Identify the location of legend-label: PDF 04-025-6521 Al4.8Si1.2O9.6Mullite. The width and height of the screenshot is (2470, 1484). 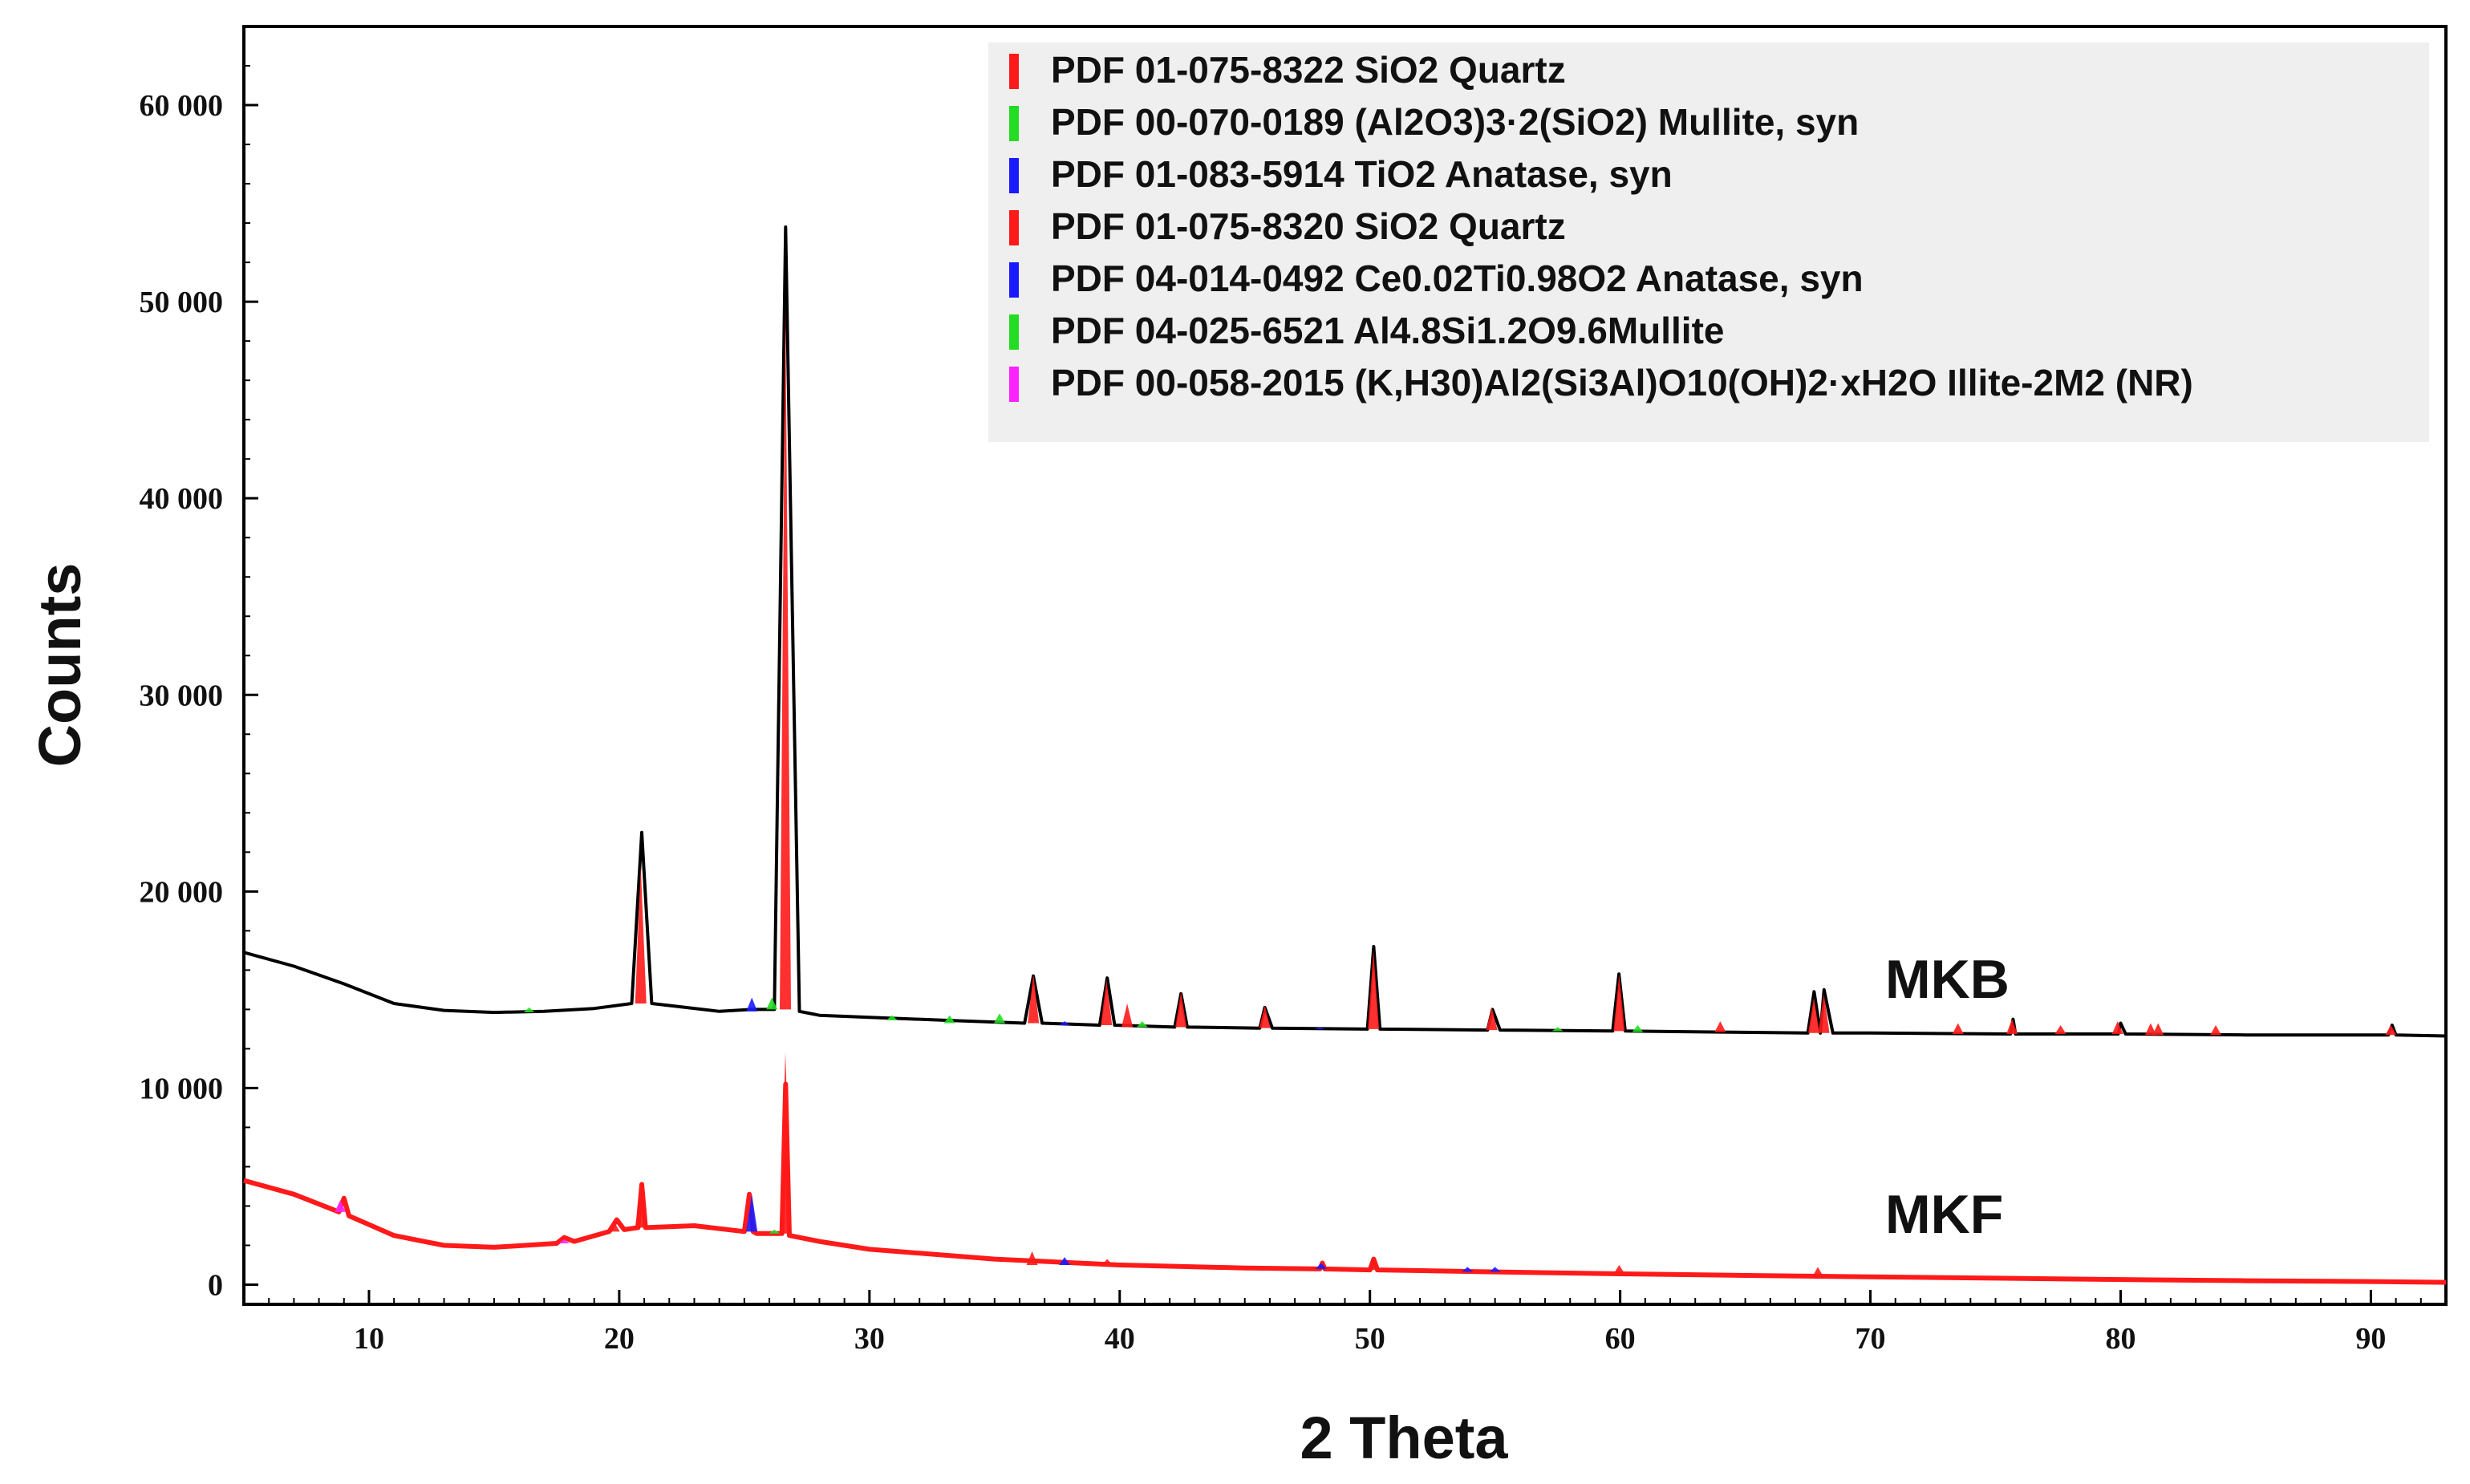
(1387, 331).